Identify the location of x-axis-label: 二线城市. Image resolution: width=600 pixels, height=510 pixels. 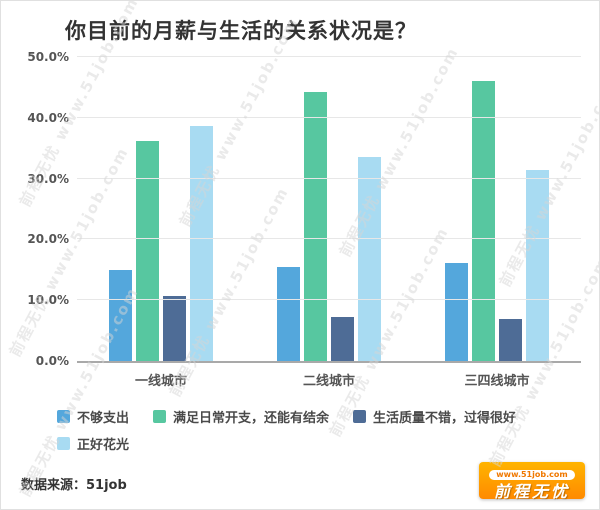
(328, 381).